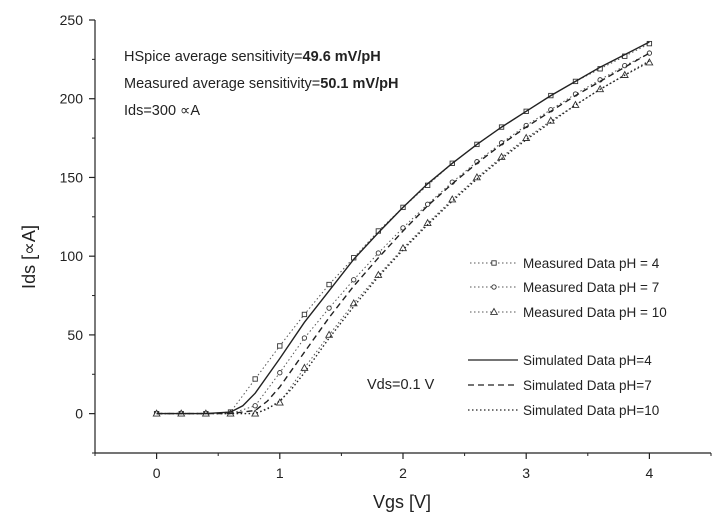  What do you see at coordinates (72, 177) in the screenshot?
I see `y-tick-label: 150` at bounding box center [72, 177].